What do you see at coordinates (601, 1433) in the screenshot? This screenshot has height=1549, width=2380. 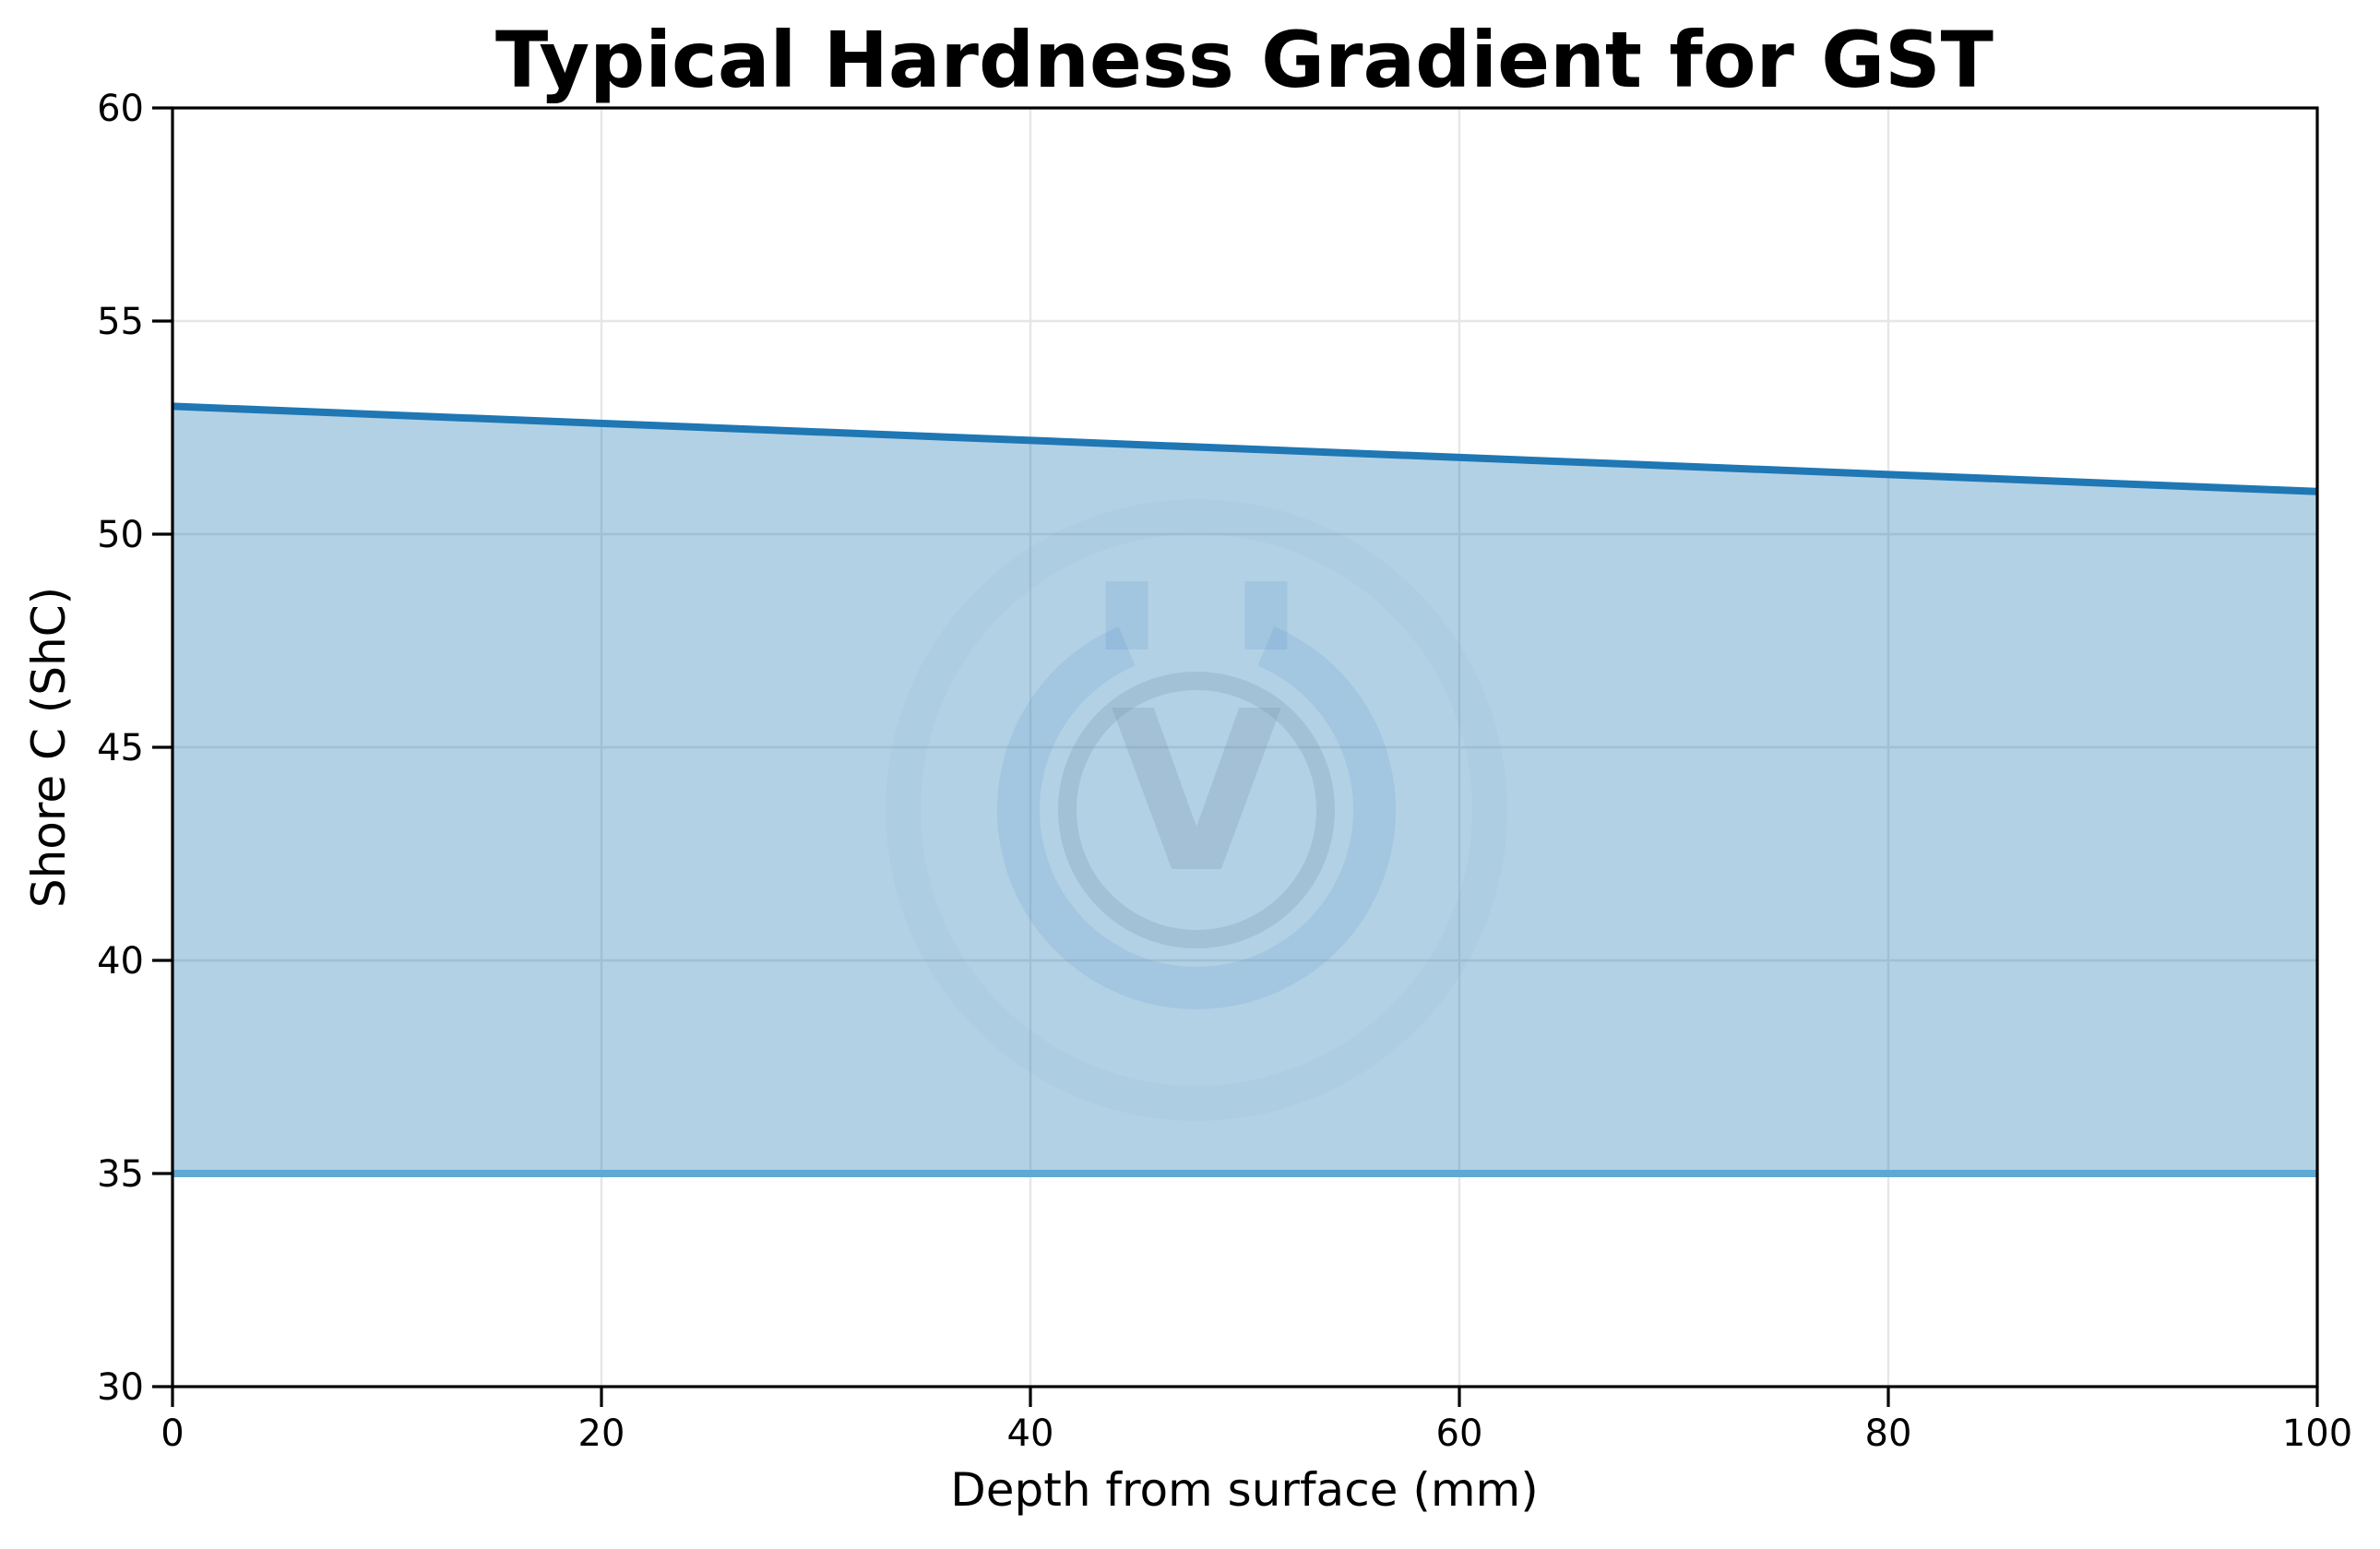 I see `x-tick-label: 20` at bounding box center [601, 1433].